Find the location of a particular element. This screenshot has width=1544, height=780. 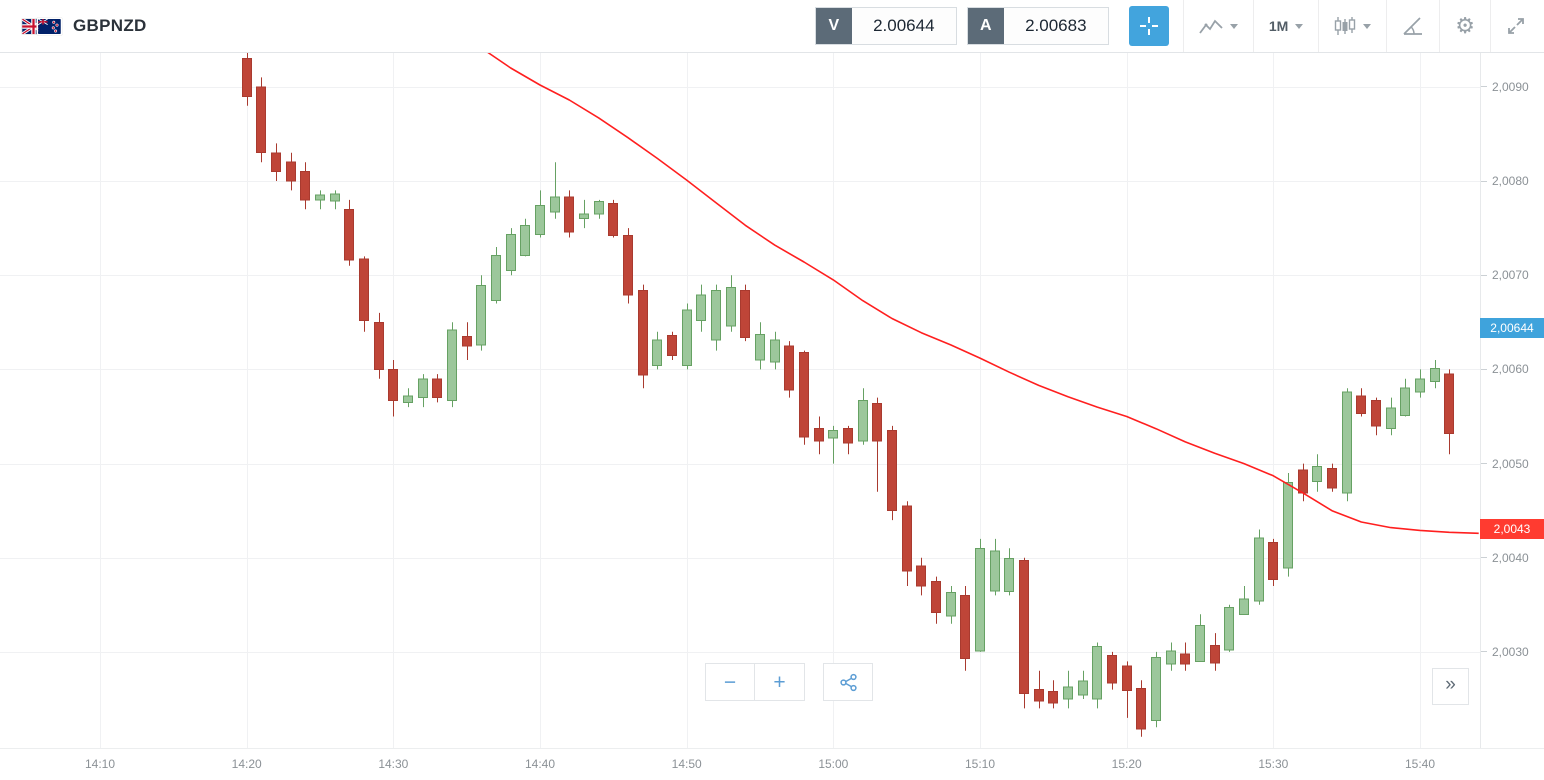

time-tick-label: 14:20 is located at coordinates (246, 764).